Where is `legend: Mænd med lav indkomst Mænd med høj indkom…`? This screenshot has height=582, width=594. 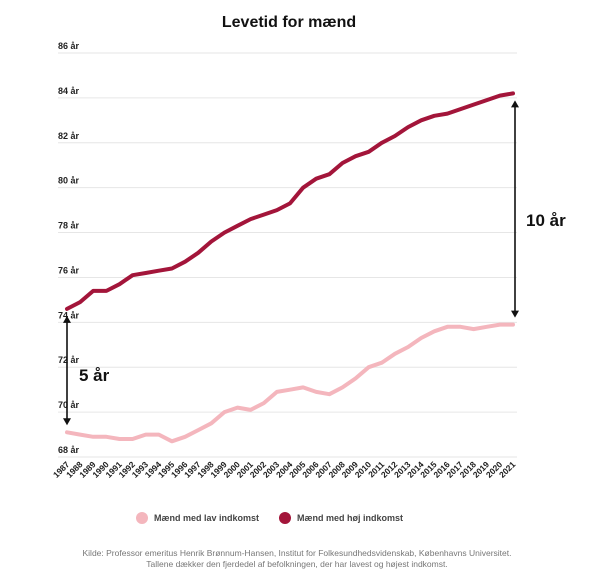 legend: Mænd med lav indkomst Mænd med høj indkom… is located at coordinates (269, 518).